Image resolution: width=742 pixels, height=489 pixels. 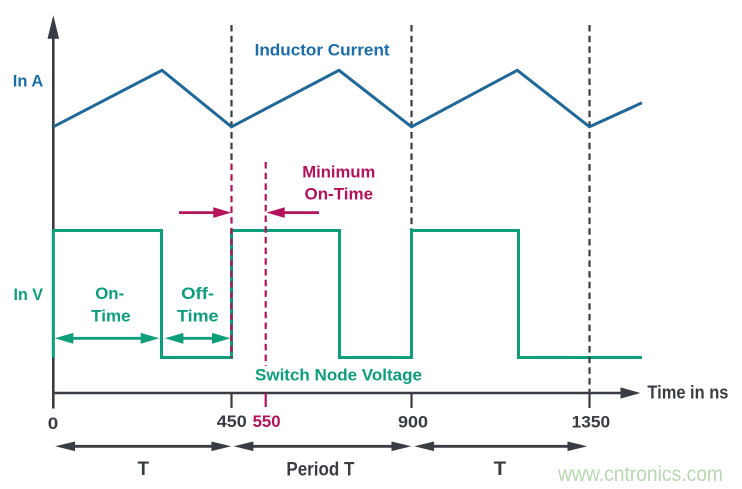 What do you see at coordinates (591, 422) in the screenshot?
I see `svg-text: 1350` at bounding box center [591, 422].